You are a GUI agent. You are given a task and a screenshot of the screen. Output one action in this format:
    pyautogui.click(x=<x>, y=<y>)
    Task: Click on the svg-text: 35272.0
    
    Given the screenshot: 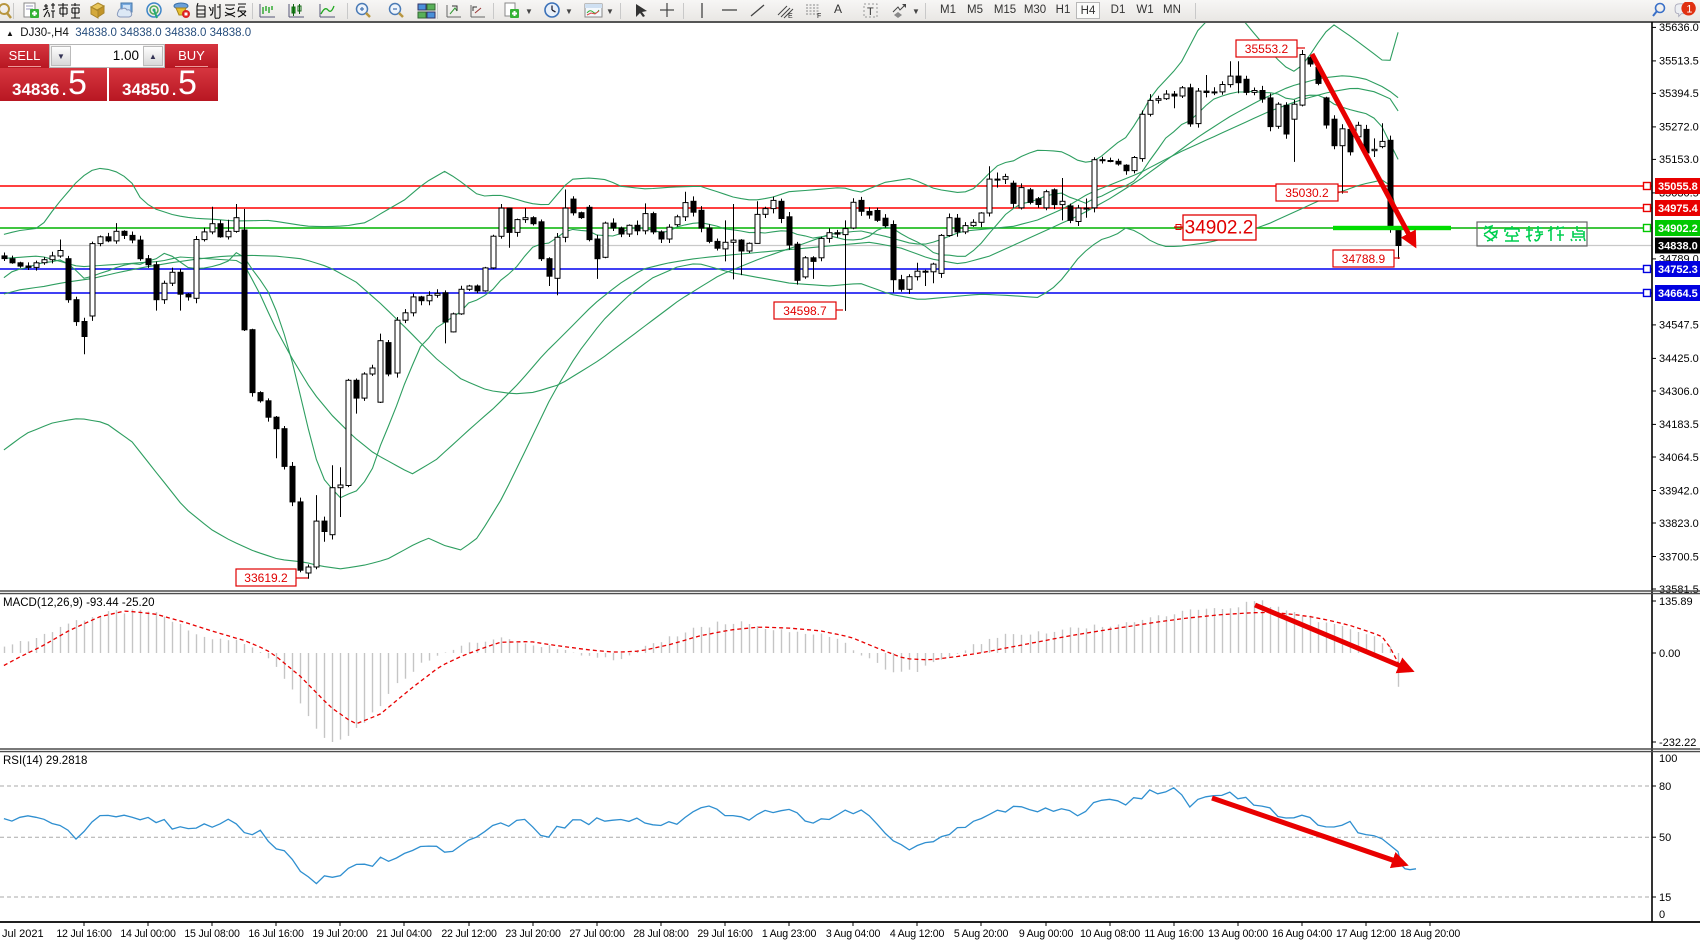 What is the action you would take?
    pyautogui.click(x=1679, y=128)
    